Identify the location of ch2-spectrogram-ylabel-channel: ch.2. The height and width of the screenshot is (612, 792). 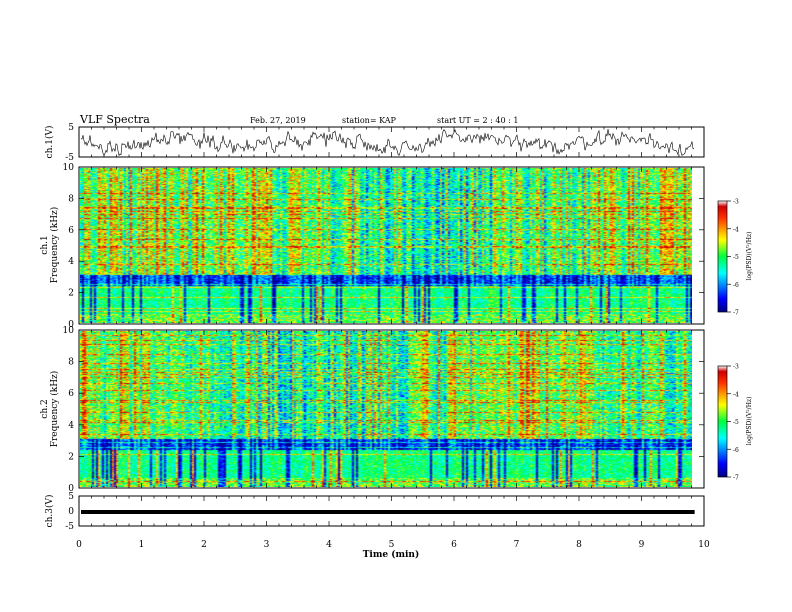
(45, 408).